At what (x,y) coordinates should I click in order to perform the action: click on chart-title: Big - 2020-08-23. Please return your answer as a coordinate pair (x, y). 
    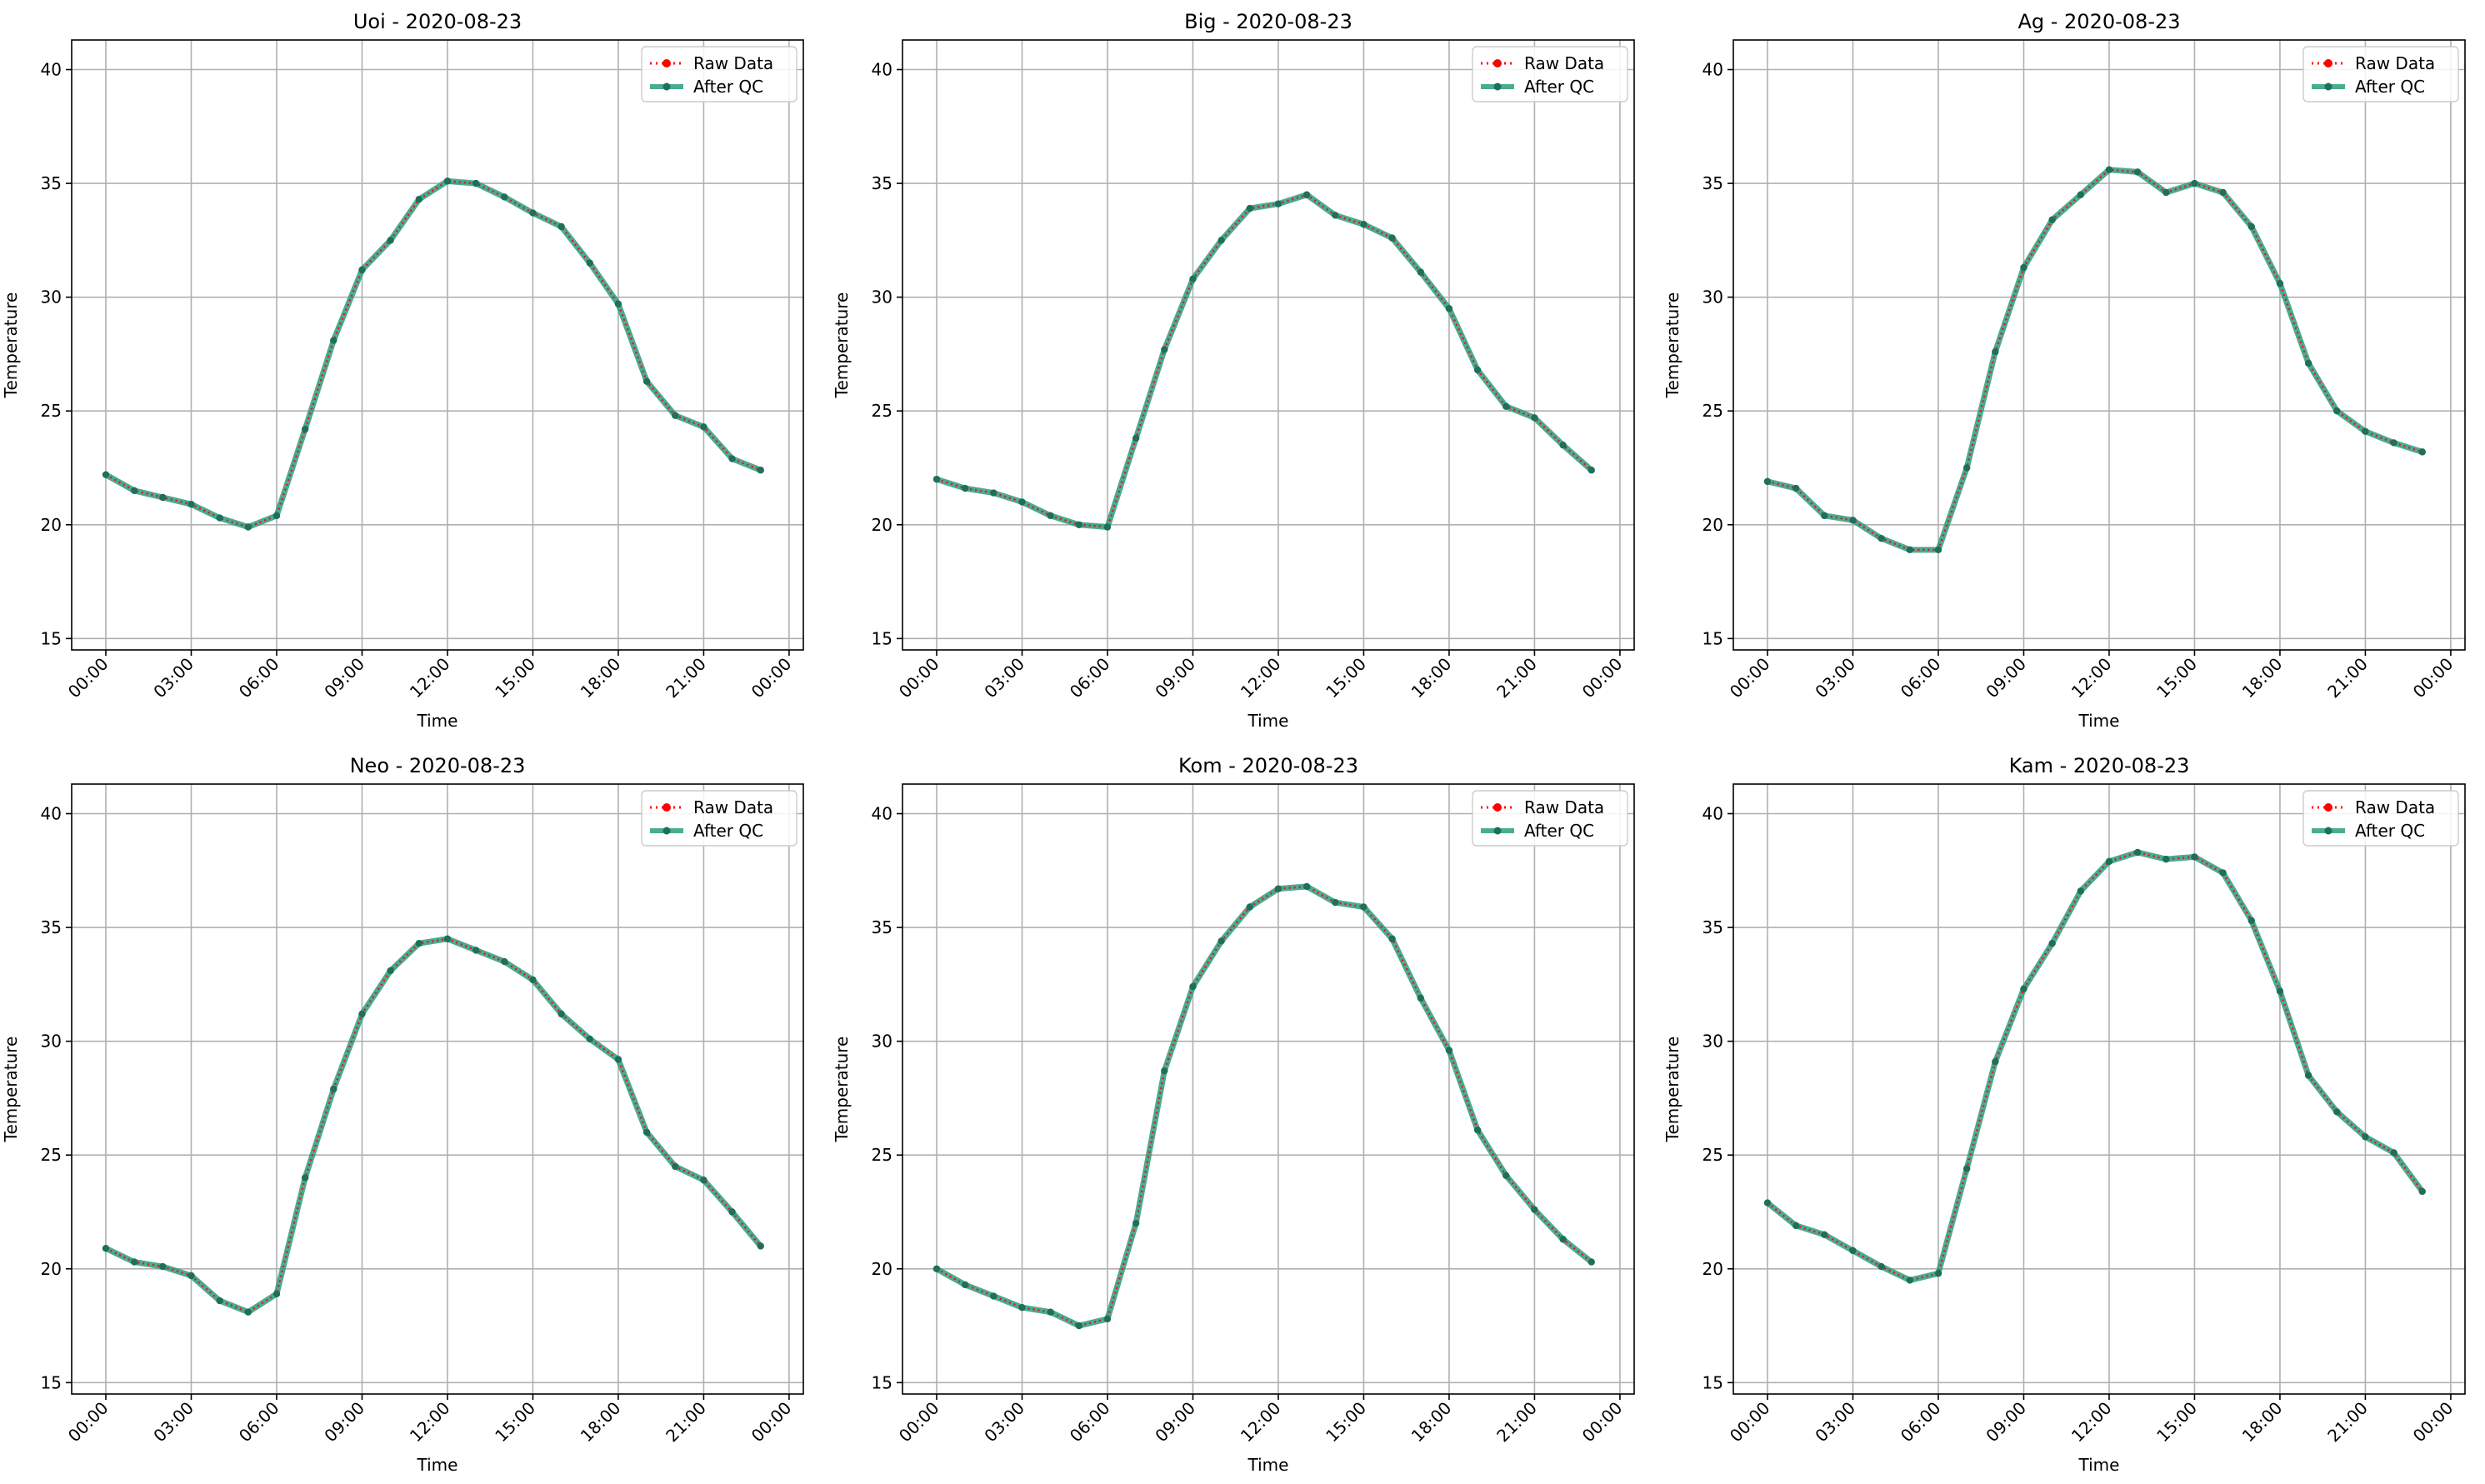
    Looking at the image, I should click on (1268, 21).